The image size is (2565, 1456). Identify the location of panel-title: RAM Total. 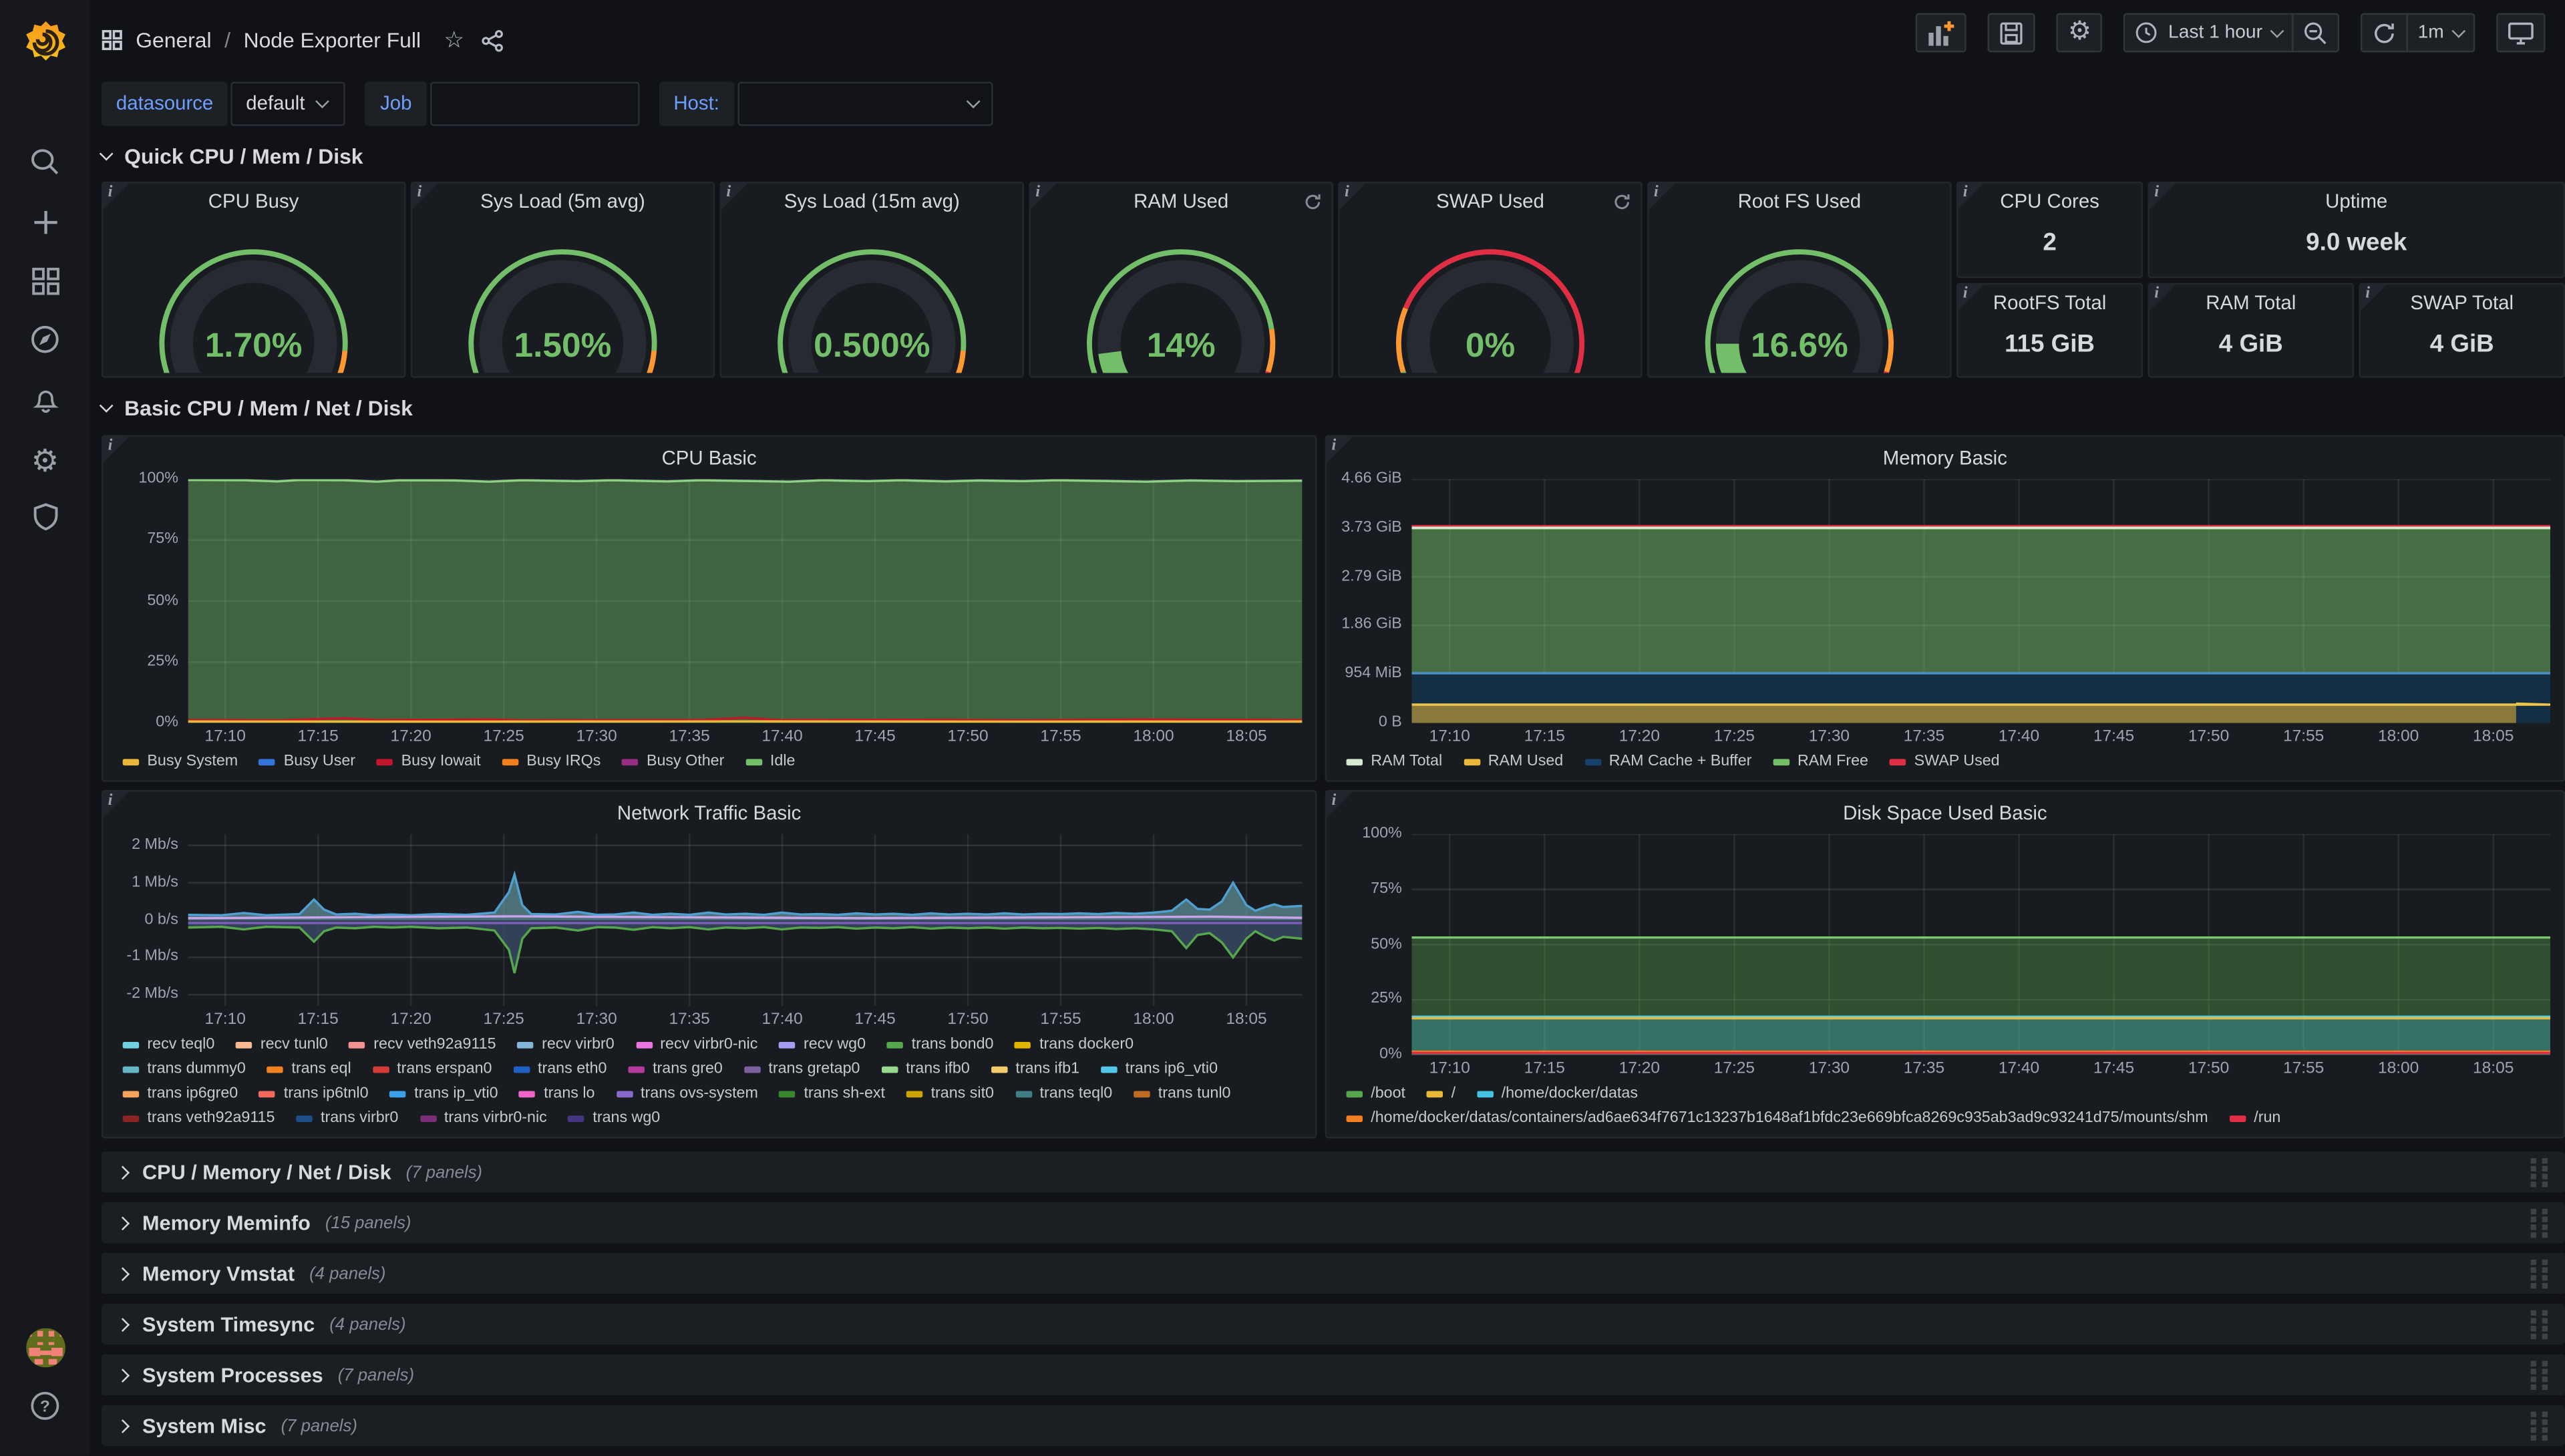
(2251, 303).